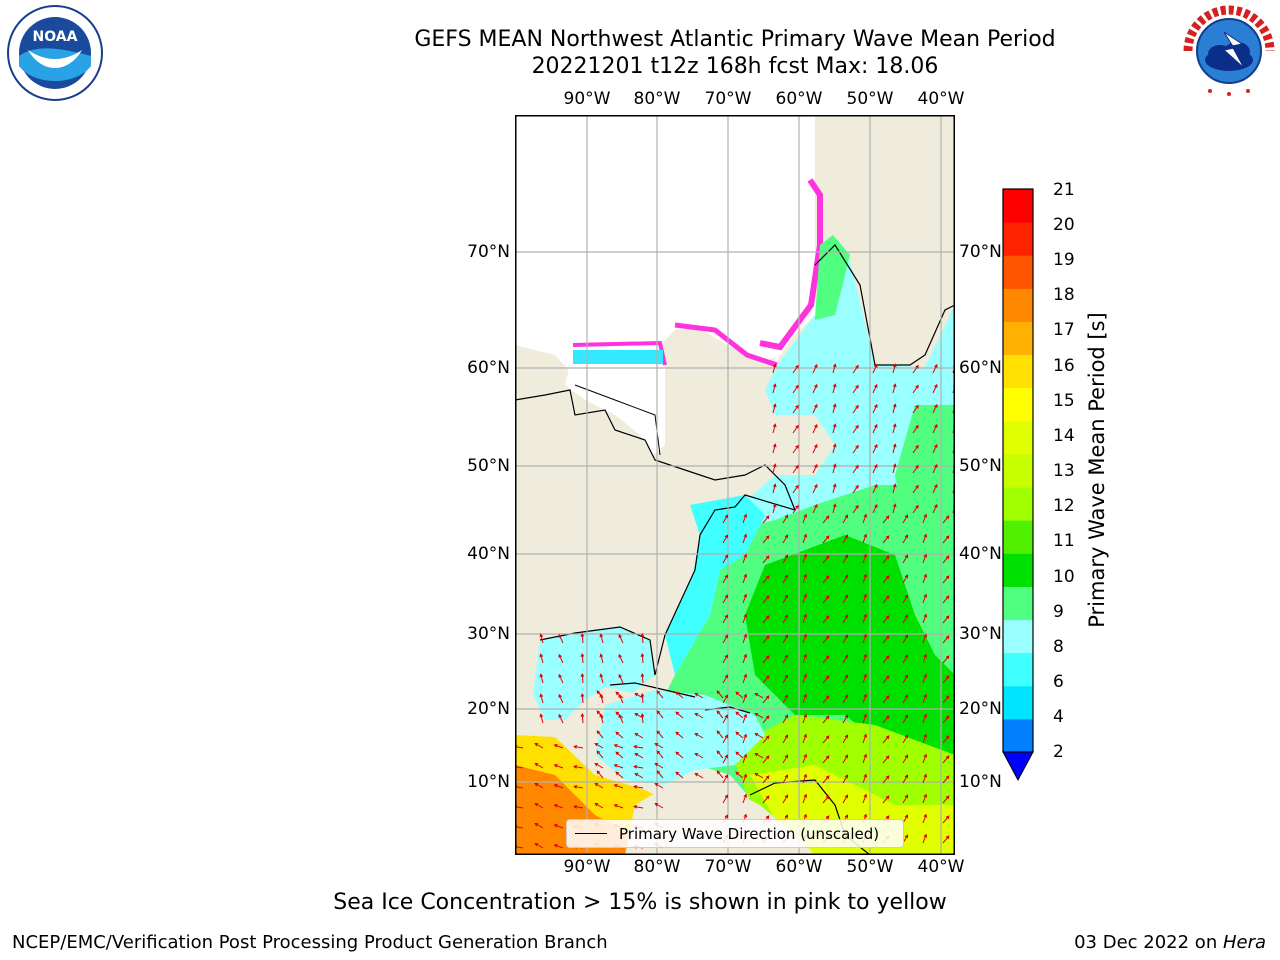  What do you see at coordinates (1058, 647) in the screenshot?
I see `colorbar-tick: 8` at bounding box center [1058, 647].